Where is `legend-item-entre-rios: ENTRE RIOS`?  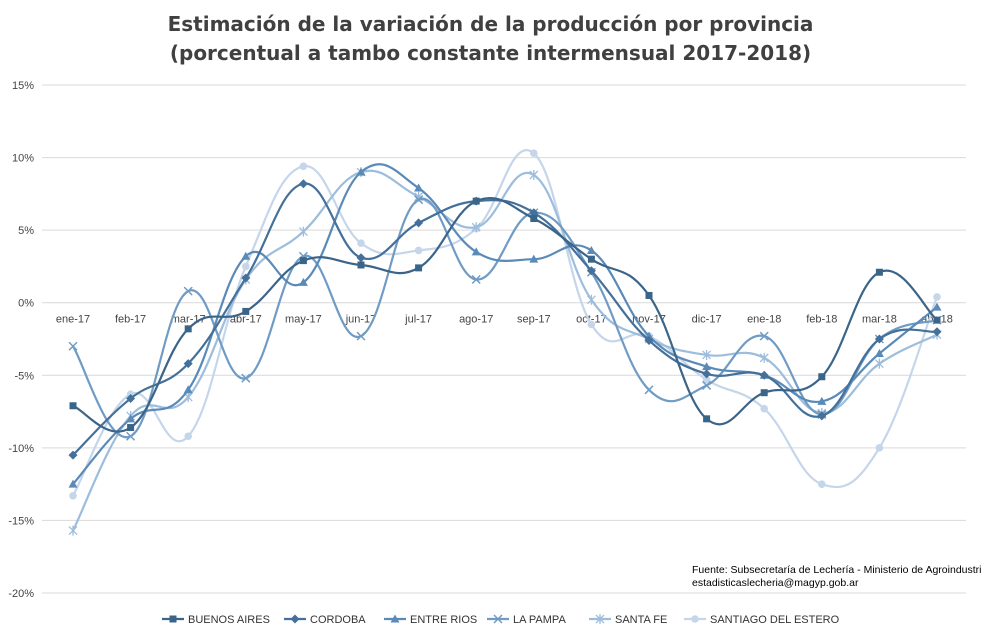 legend-item-entre-rios: ENTRE RIOS is located at coordinates (430, 620).